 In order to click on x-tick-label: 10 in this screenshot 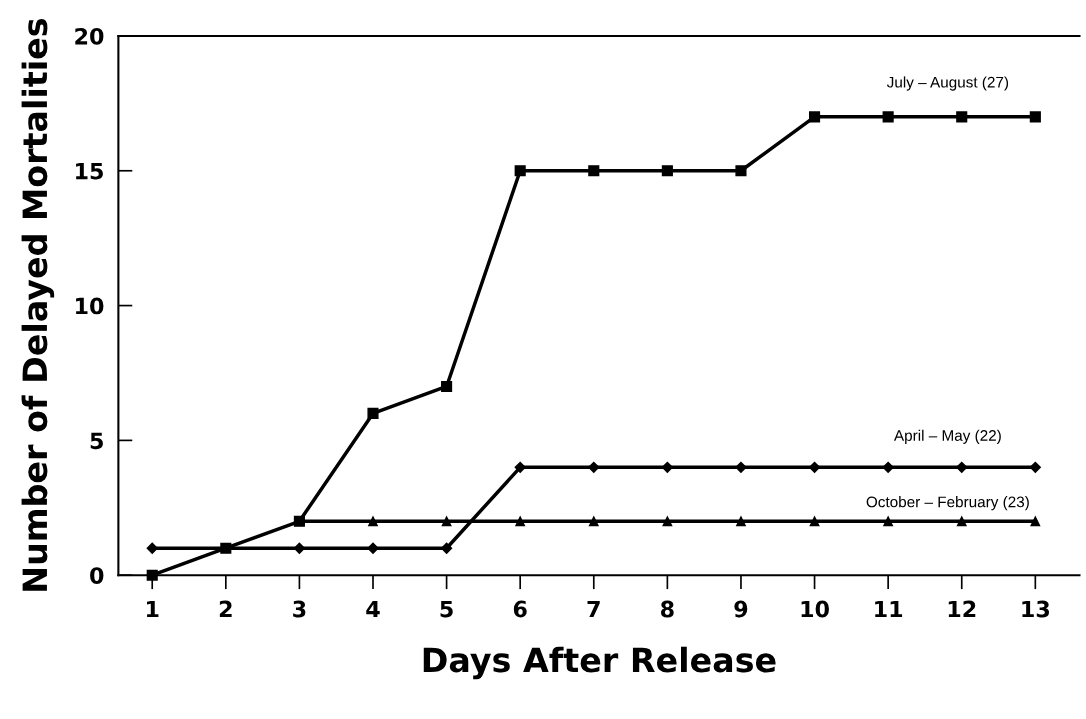, I will do `click(815, 609)`.